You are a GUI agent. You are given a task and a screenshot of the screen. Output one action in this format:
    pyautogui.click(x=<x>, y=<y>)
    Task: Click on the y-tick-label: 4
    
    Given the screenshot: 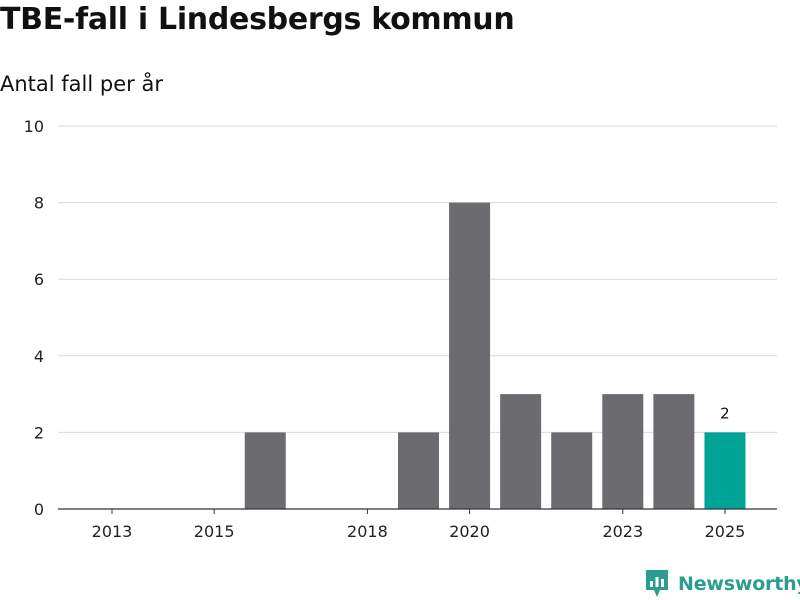 What is the action you would take?
    pyautogui.click(x=39, y=356)
    